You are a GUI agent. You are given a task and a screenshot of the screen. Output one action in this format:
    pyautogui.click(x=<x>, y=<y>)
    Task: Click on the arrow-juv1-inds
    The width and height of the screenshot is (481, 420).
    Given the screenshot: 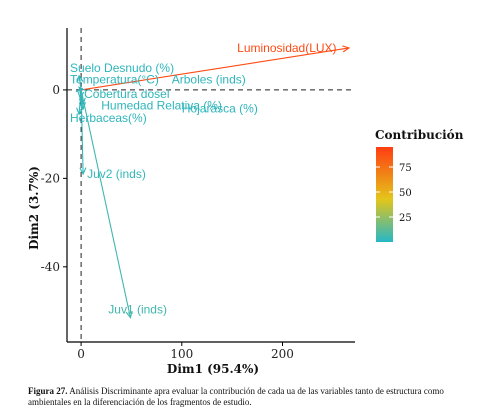 What is the action you would take?
    pyautogui.click(x=106, y=204)
    